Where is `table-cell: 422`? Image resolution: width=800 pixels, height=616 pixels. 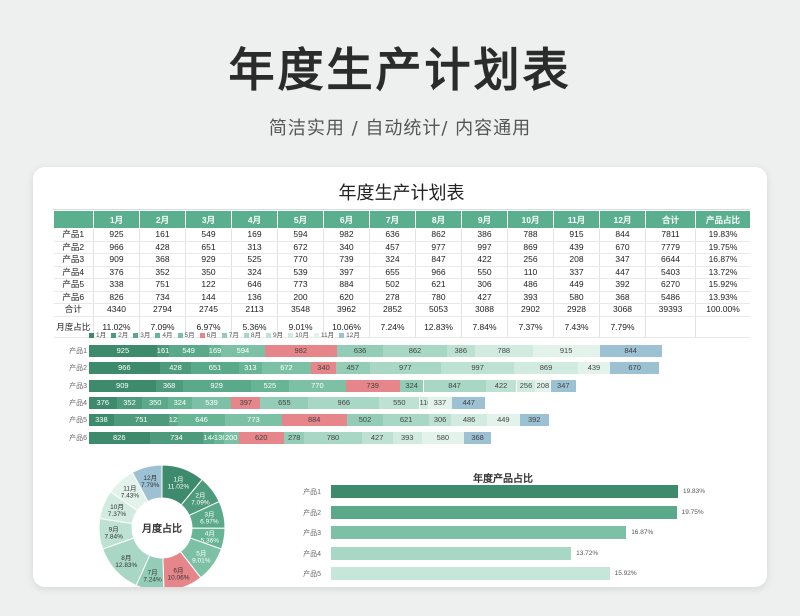 table-cell: 422 is located at coordinates (484, 260).